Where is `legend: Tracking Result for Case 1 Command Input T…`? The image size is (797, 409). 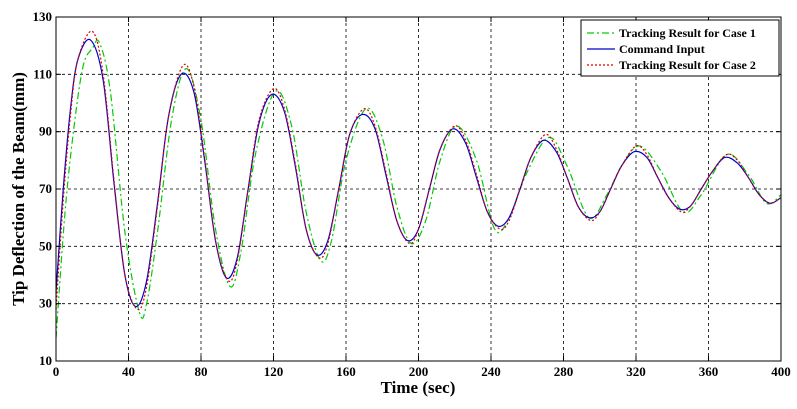 legend: Tracking Result for Case 1 Command Input T… is located at coordinates (680, 48).